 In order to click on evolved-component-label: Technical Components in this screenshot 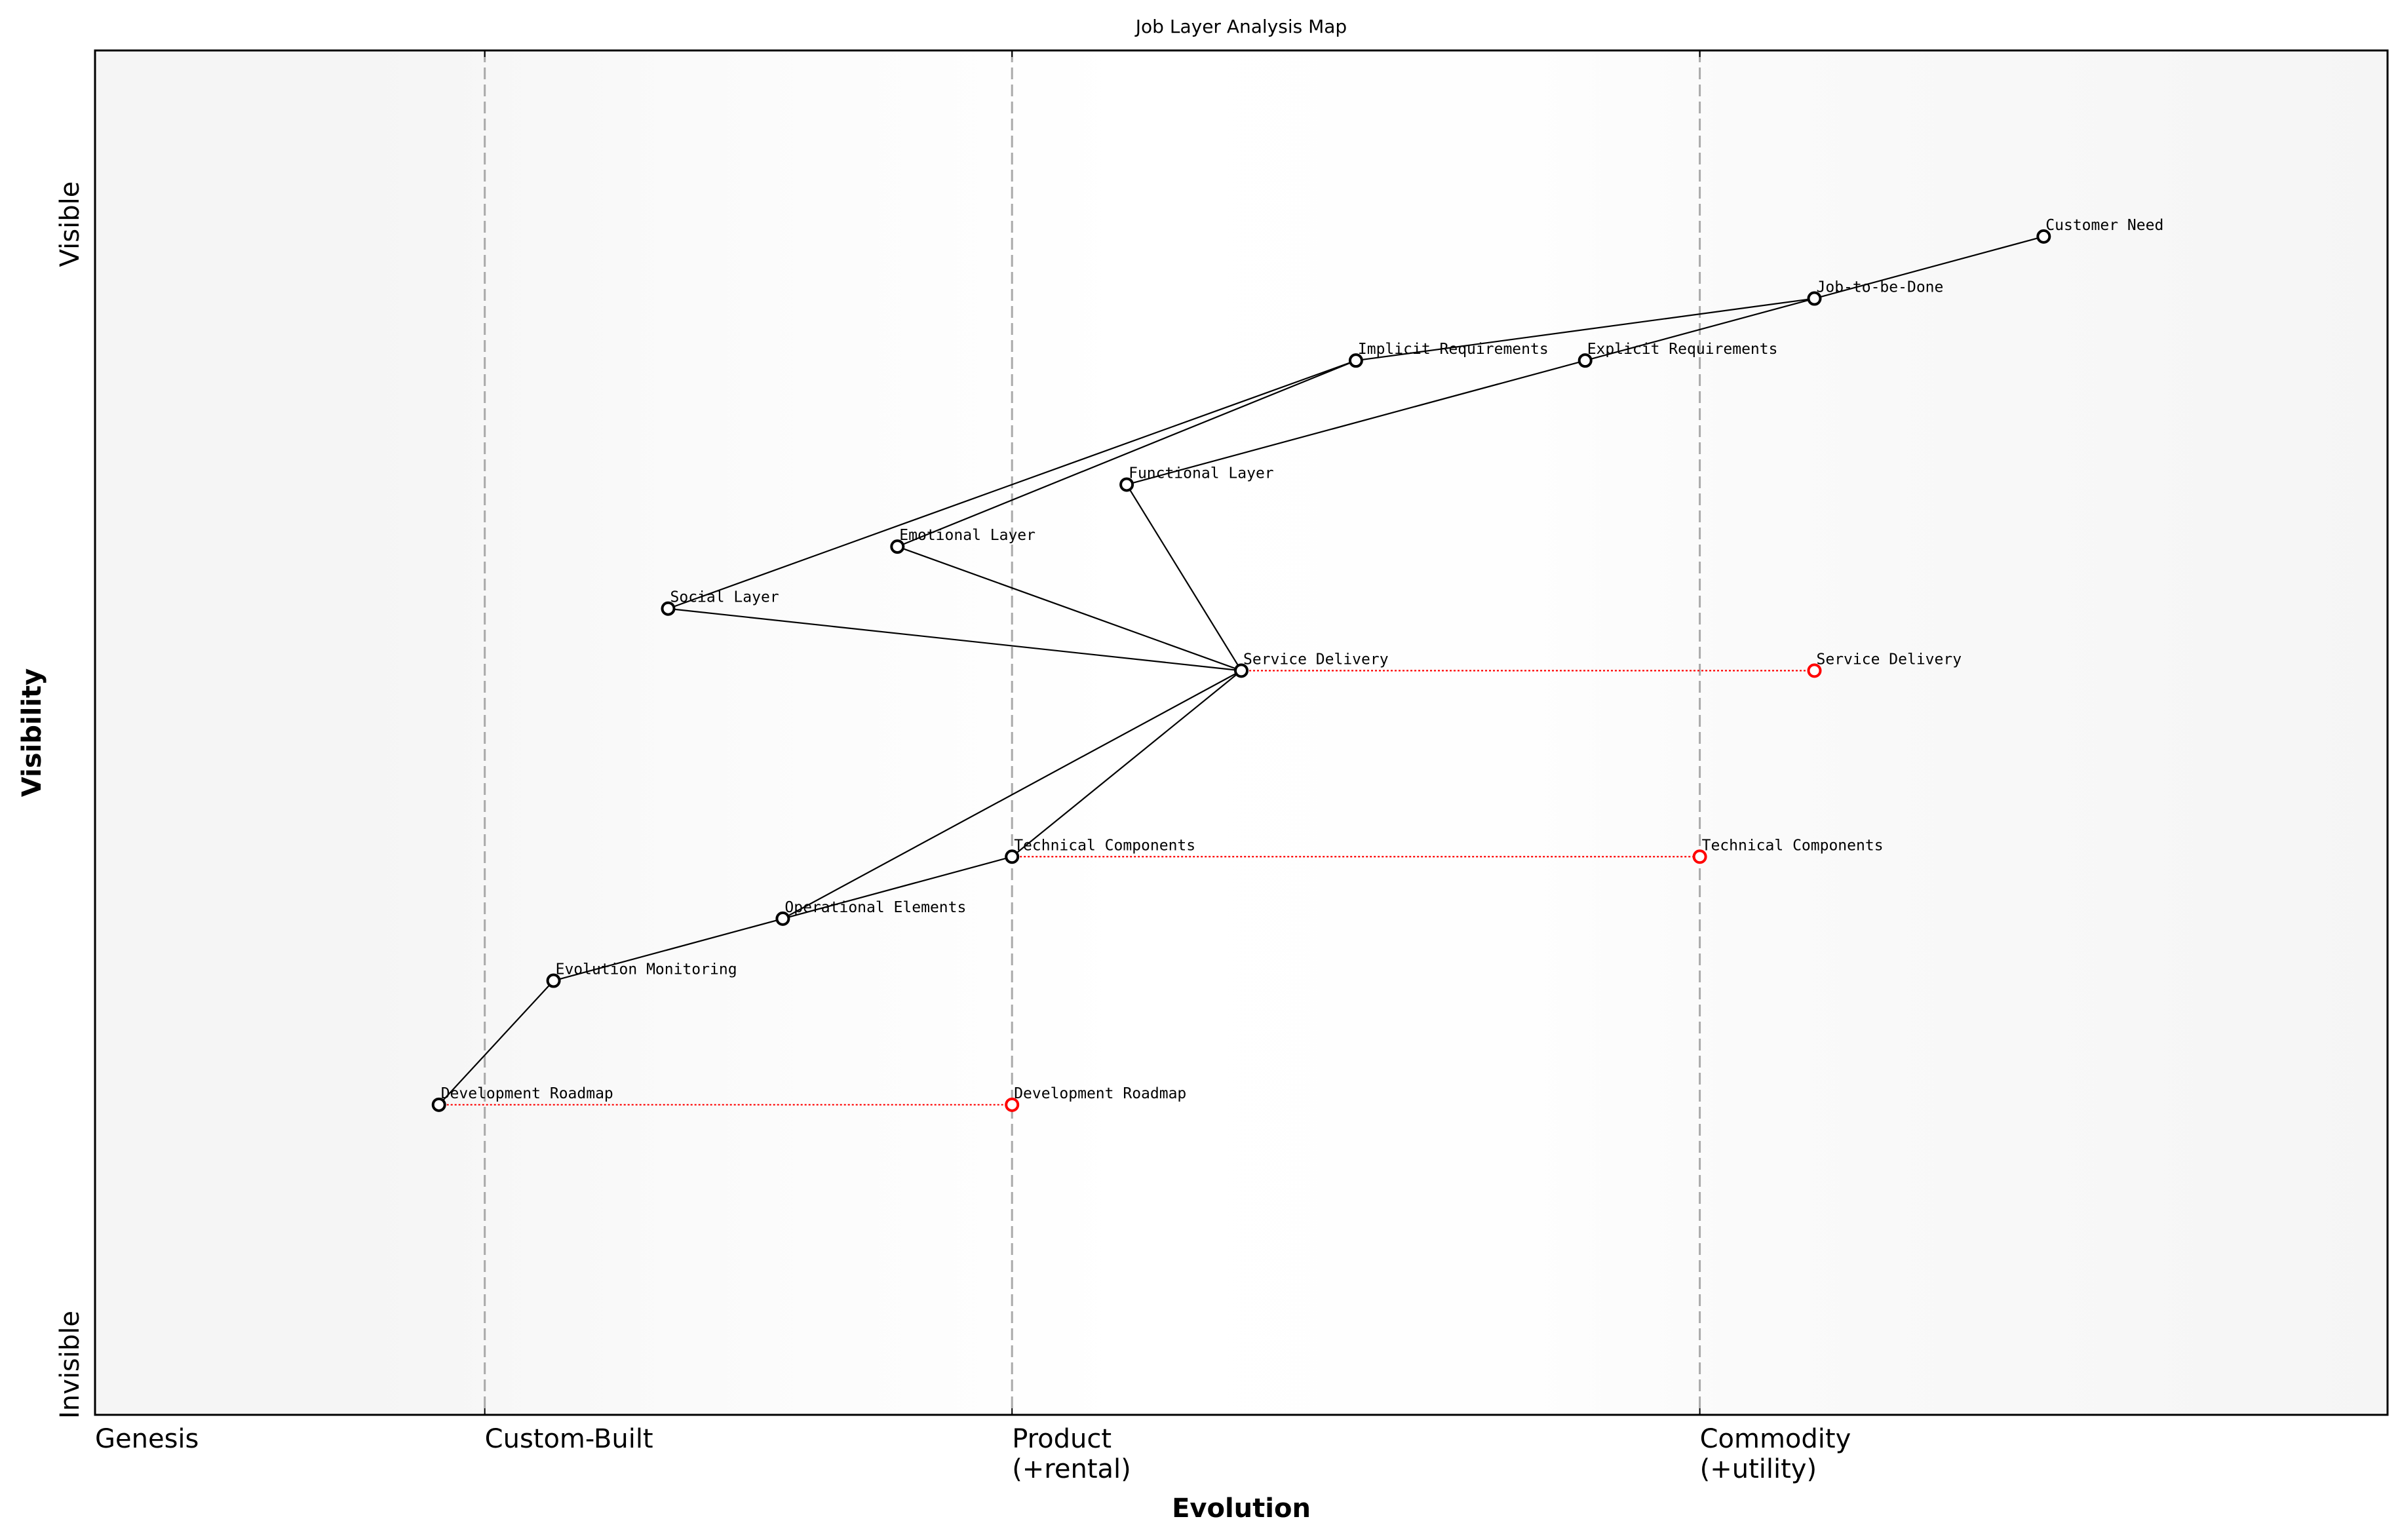, I will do `click(1793, 845)`.